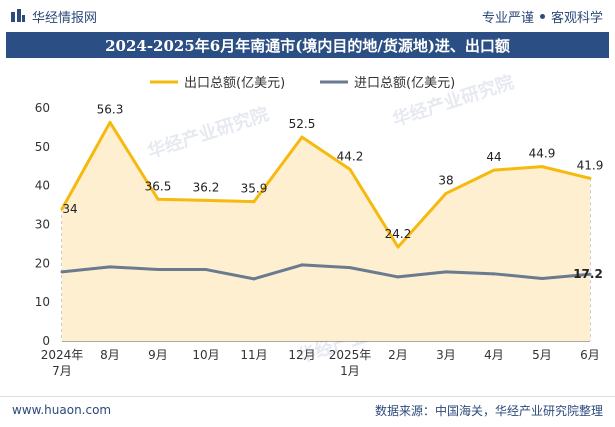 Image resolution: width=615 pixels, height=427 pixels. I want to click on export-data-label: 34, so click(69, 209).